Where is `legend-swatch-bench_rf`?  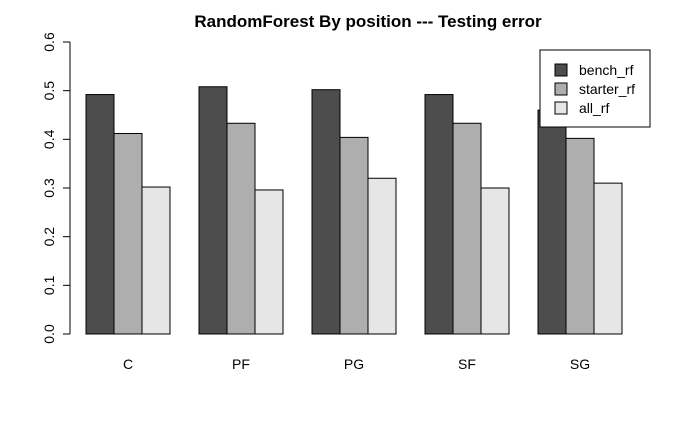 legend-swatch-bench_rf is located at coordinates (561, 70).